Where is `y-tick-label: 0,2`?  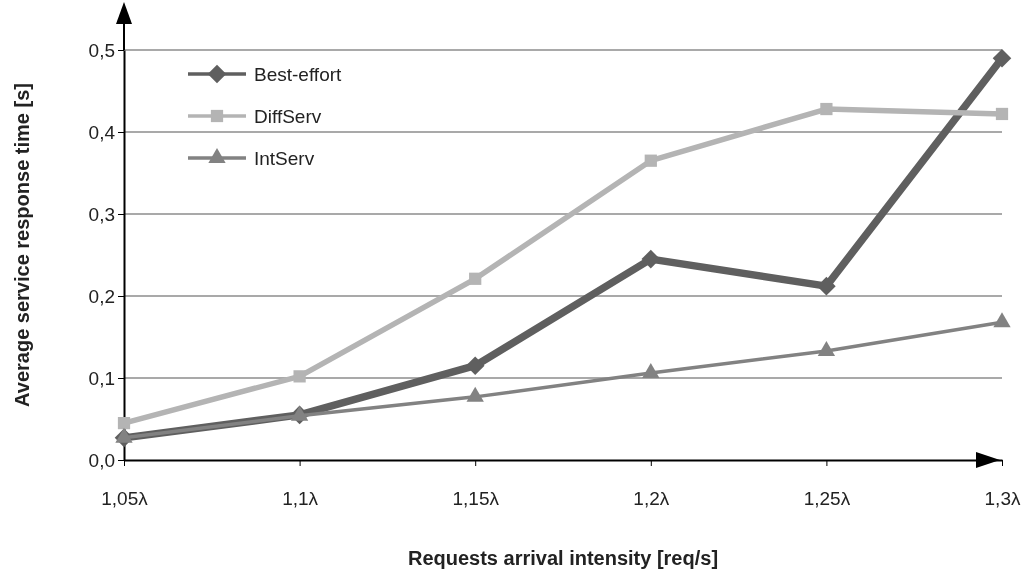
y-tick-label: 0,2 is located at coordinates (101, 296).